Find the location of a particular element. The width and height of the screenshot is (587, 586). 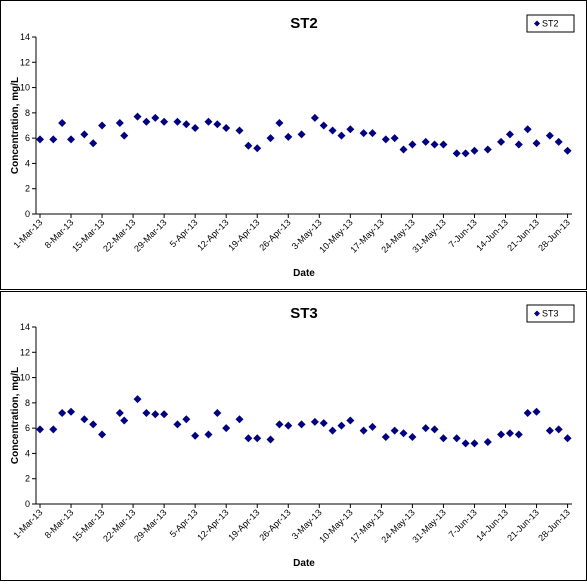

y-tick-label: 4 is located at coordinates (27, 163).